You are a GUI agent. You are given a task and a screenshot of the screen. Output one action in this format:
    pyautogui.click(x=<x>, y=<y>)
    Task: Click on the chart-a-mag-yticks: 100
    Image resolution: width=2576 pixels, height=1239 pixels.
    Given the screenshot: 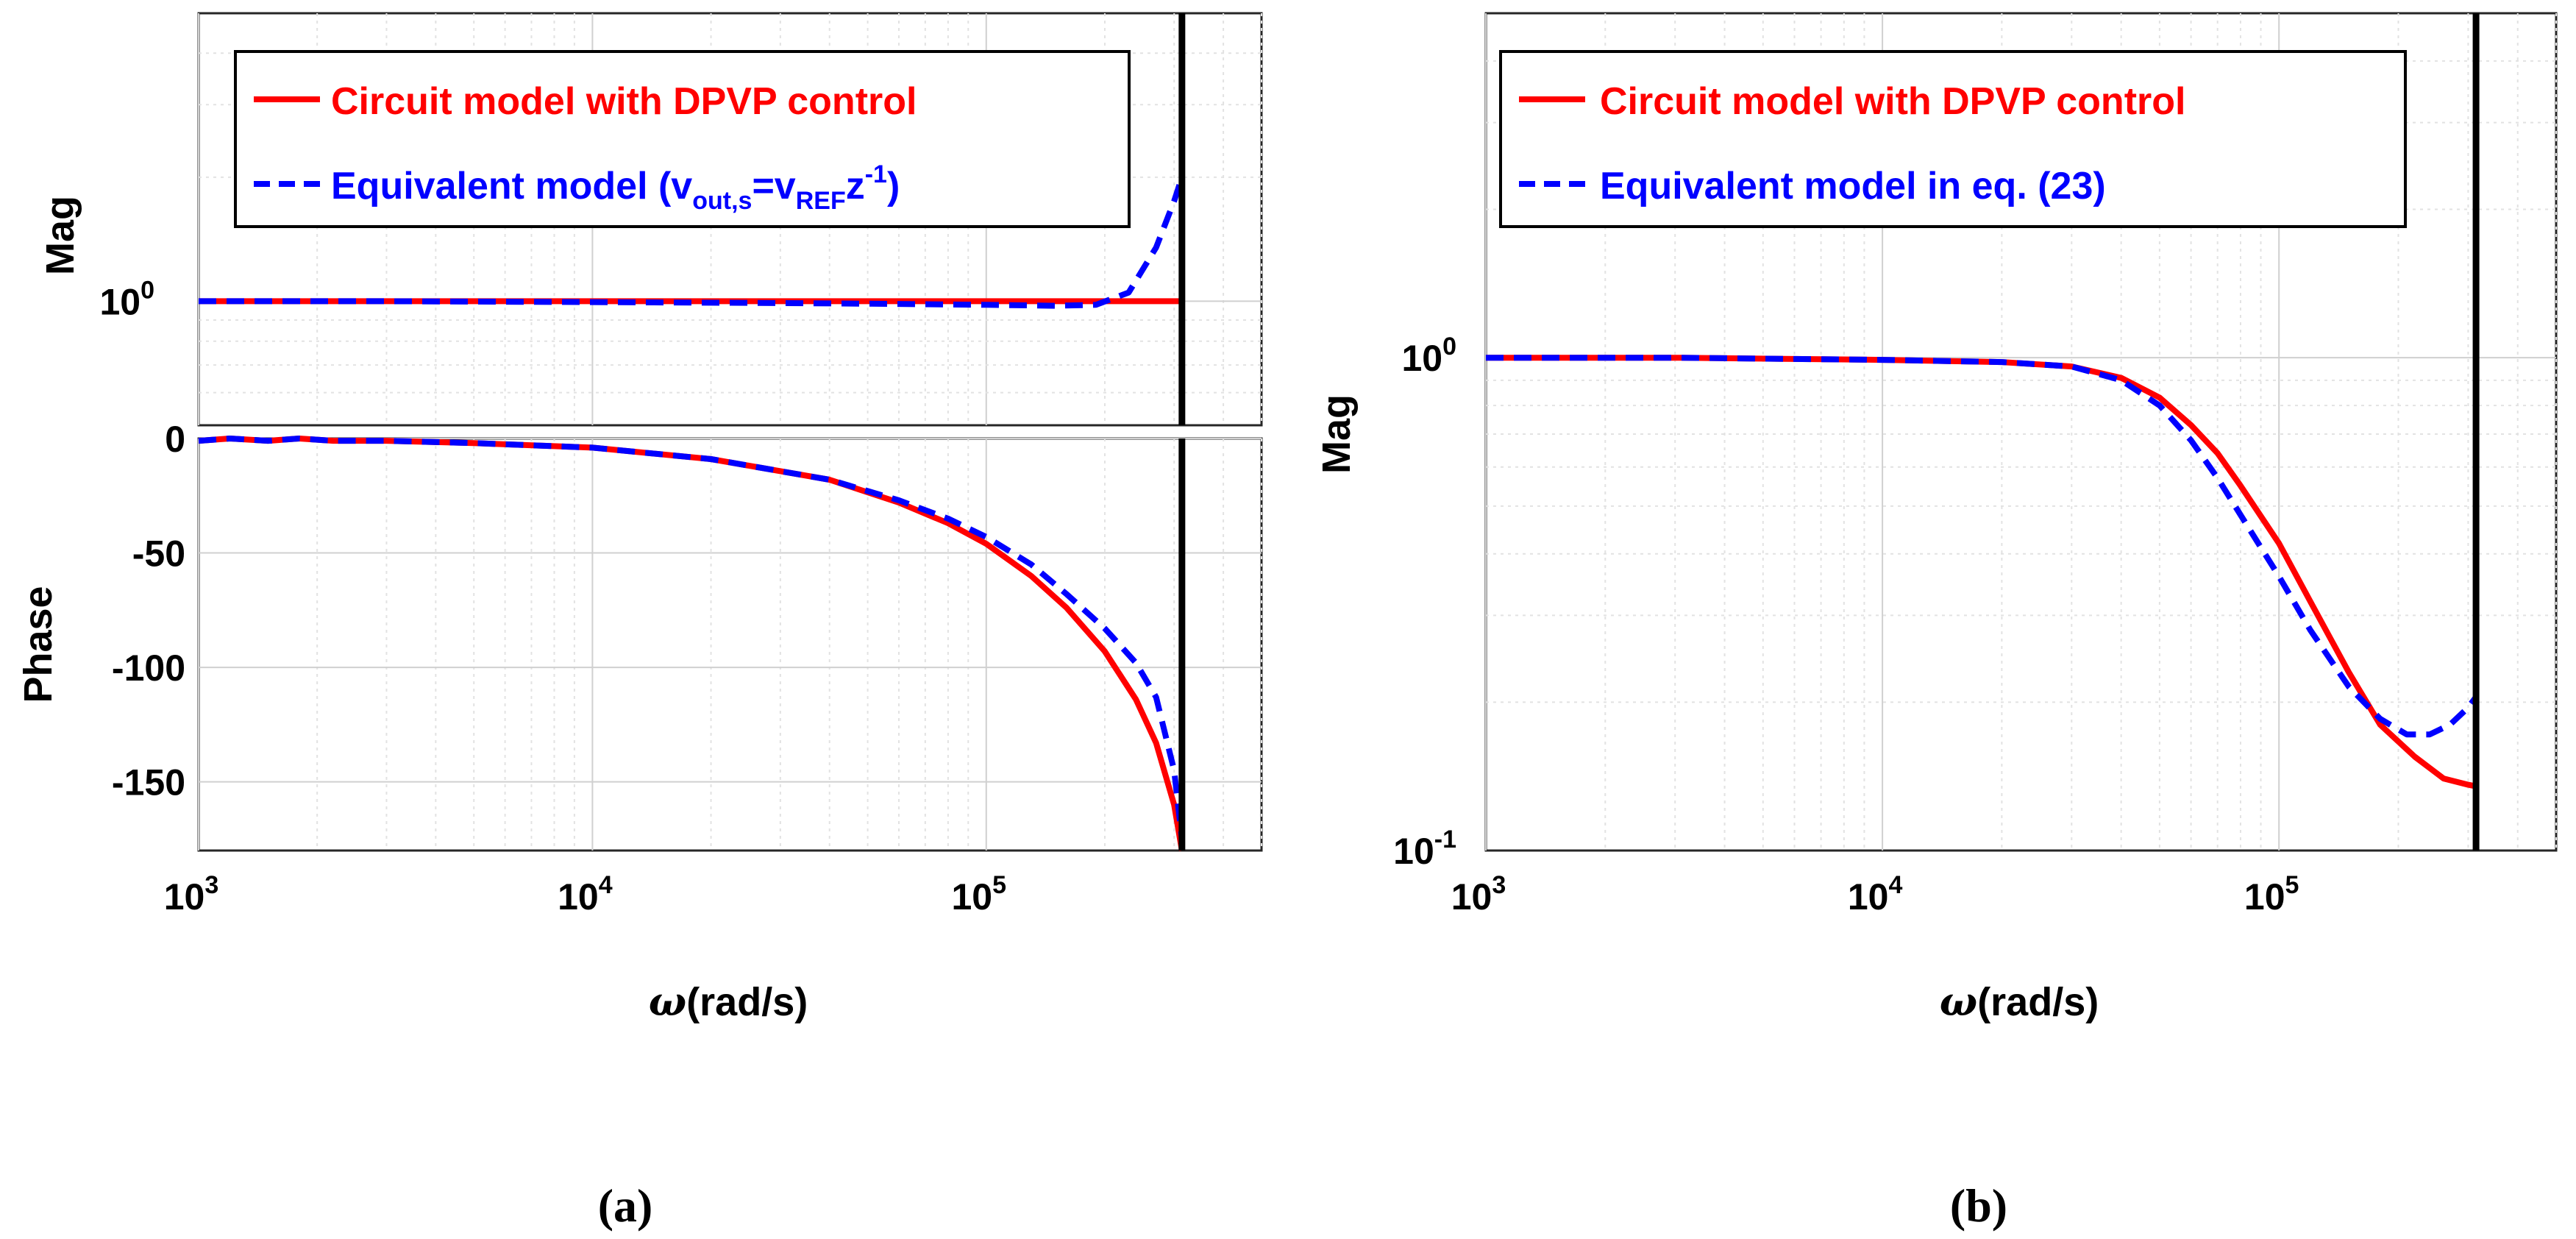 What is the action you would take?
    pyautogui.click(x=126, y=299)
    